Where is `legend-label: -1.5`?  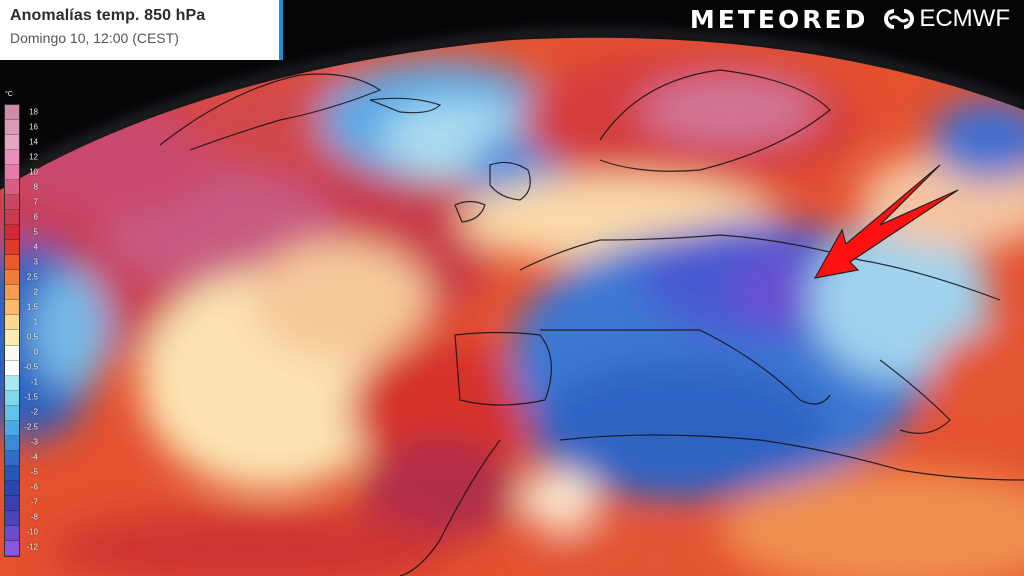 legend-label: -1.5 is located at coordinates (31, 397).